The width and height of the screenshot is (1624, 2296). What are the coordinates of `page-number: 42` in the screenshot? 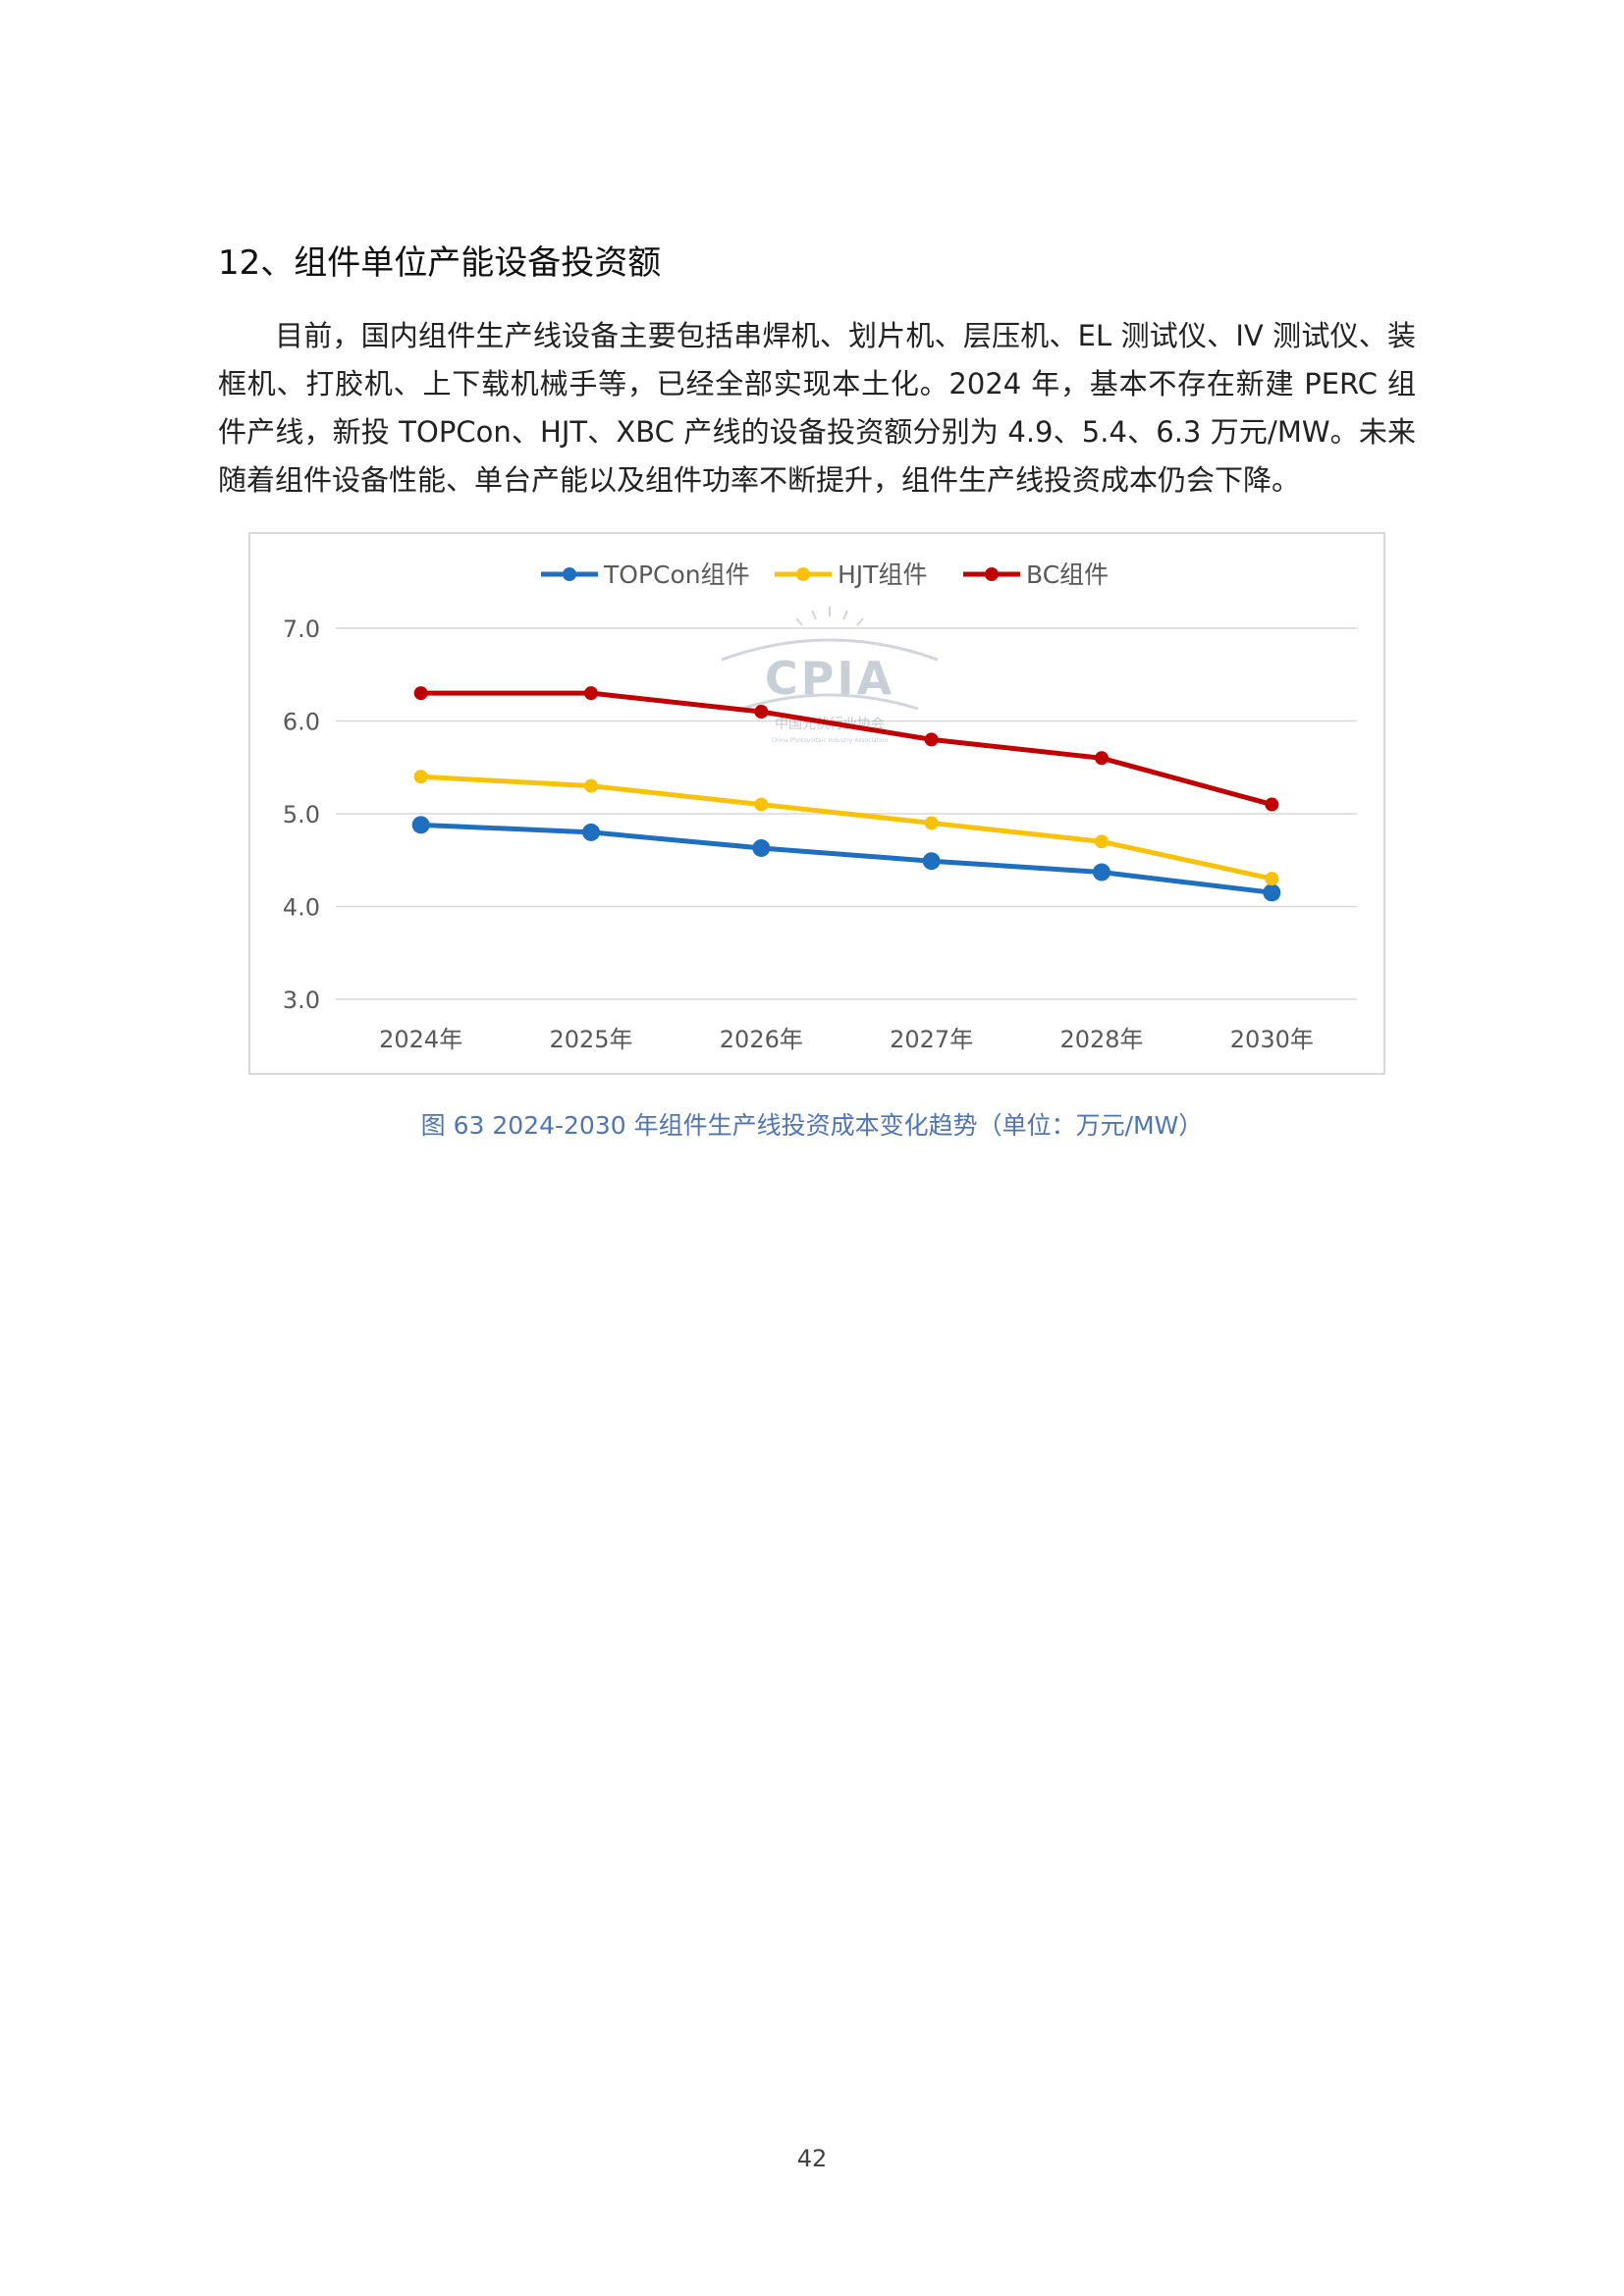 It's located at (812, 2158).